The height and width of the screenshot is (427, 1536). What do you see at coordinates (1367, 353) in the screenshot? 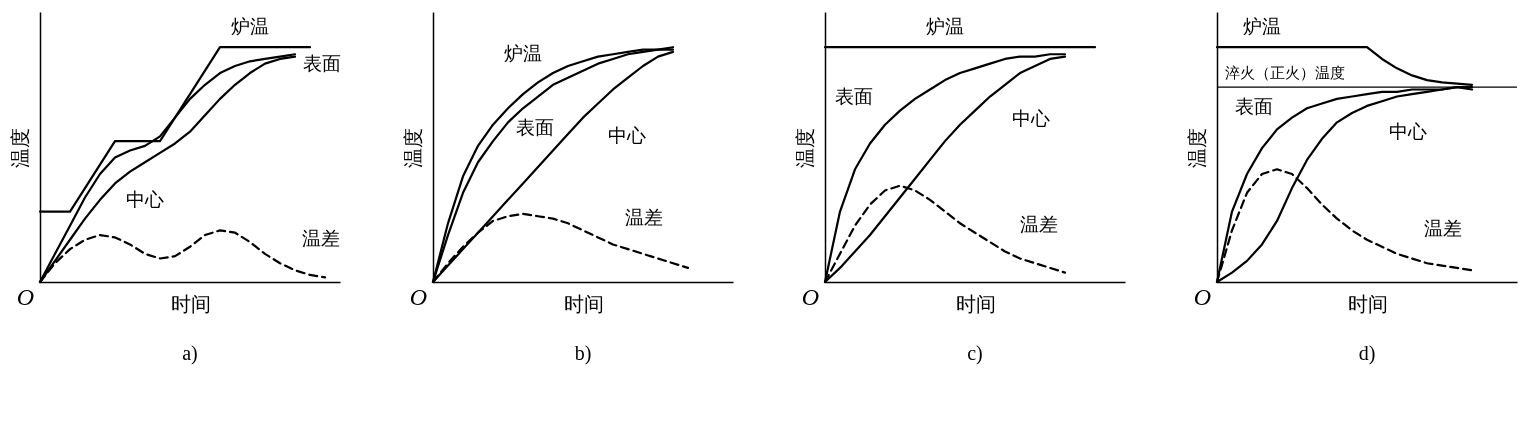
I see `text: d)` at bounding box center [1367, 353].